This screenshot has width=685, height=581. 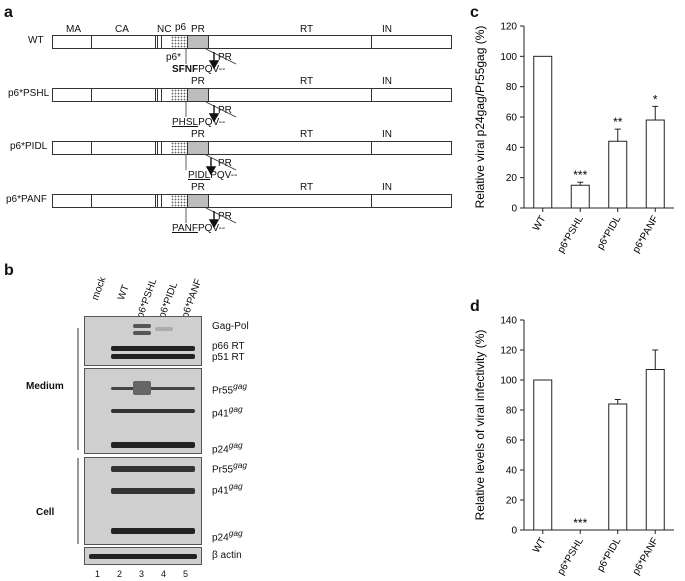 What do you see at coordinates (181, 27) in the screenshot?
I see `domain-label-p6: p6` at bounding box center [181, 27].